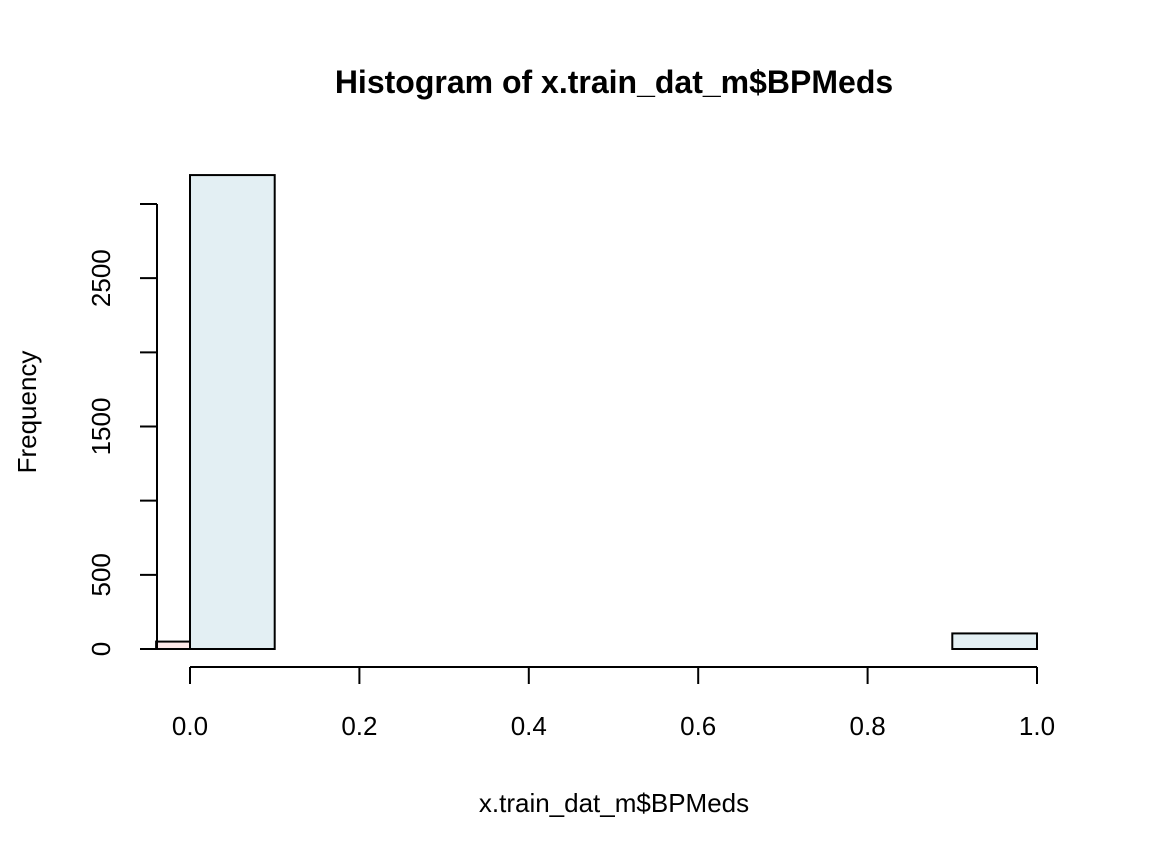 This screenshot has width=1152, height=864. I want to click on y-tick-label: 0, so click(101, 649).